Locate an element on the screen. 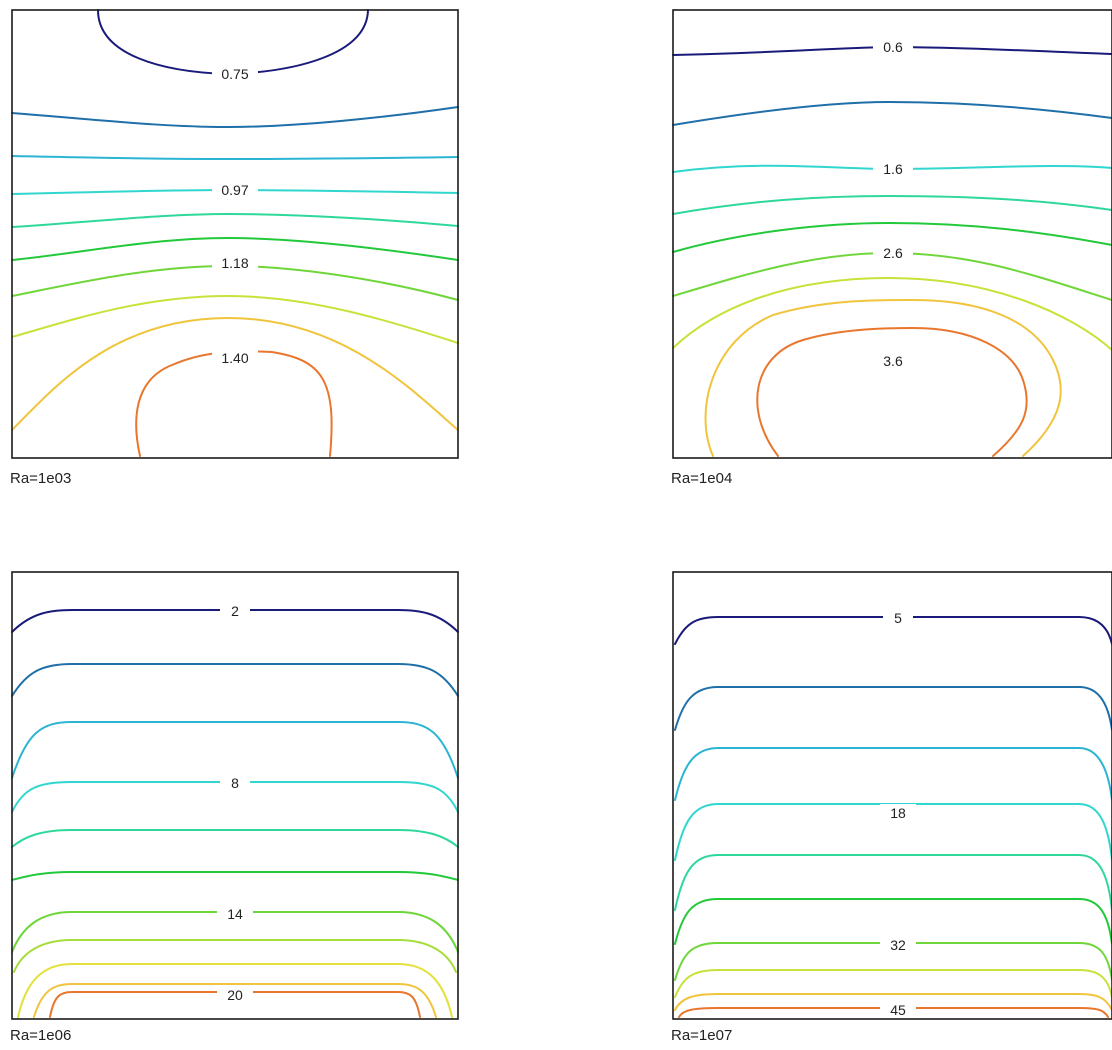 The image size is (1112, 1050). panel-caption: Ra=1e03 is located at coordinates (41, 478).